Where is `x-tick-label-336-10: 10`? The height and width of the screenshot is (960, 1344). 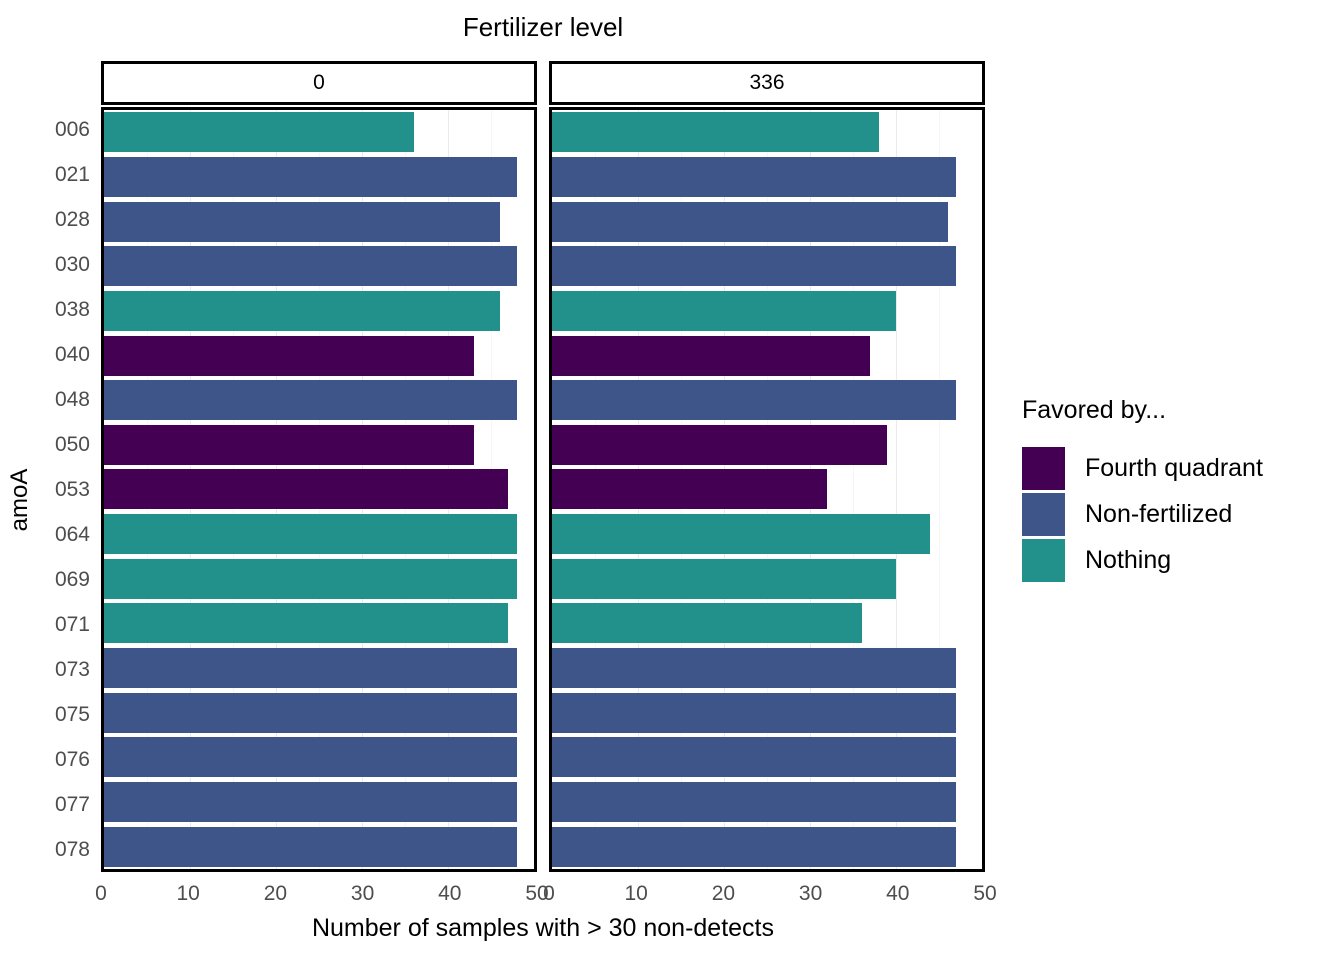 x-tick-label-336-10: 10 is located at coordinates (636, 893).